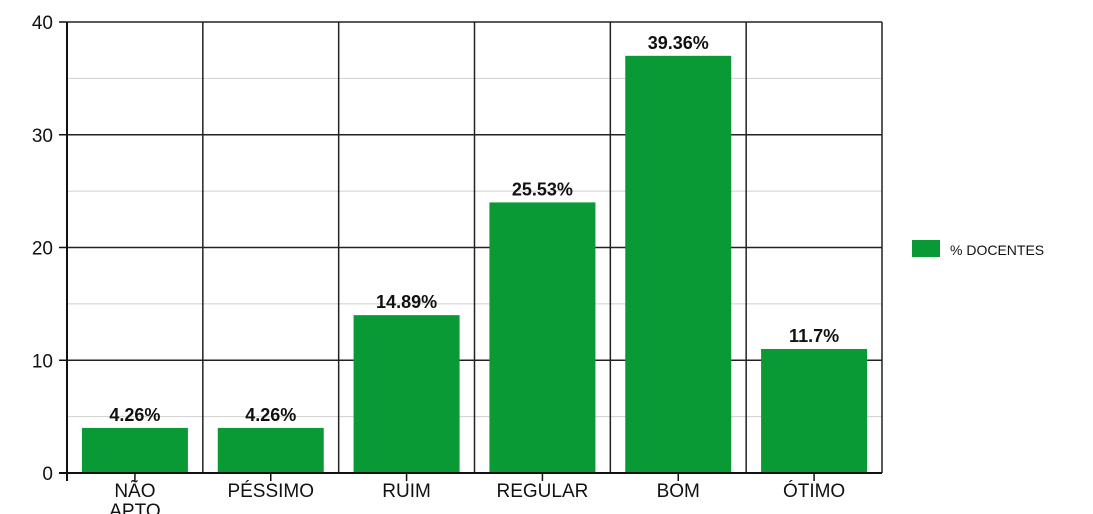 The height and width of the screenshot is (514, 1093). I want to click on x-tick-label-line: BOM, so click(678, 491).